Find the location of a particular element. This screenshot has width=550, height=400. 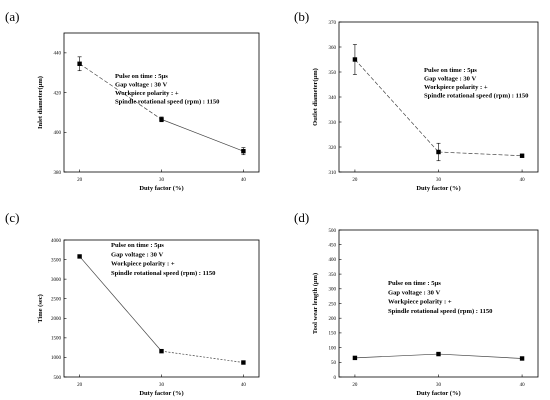

y-tick-label: 0 is located at coordinates (335, 378).